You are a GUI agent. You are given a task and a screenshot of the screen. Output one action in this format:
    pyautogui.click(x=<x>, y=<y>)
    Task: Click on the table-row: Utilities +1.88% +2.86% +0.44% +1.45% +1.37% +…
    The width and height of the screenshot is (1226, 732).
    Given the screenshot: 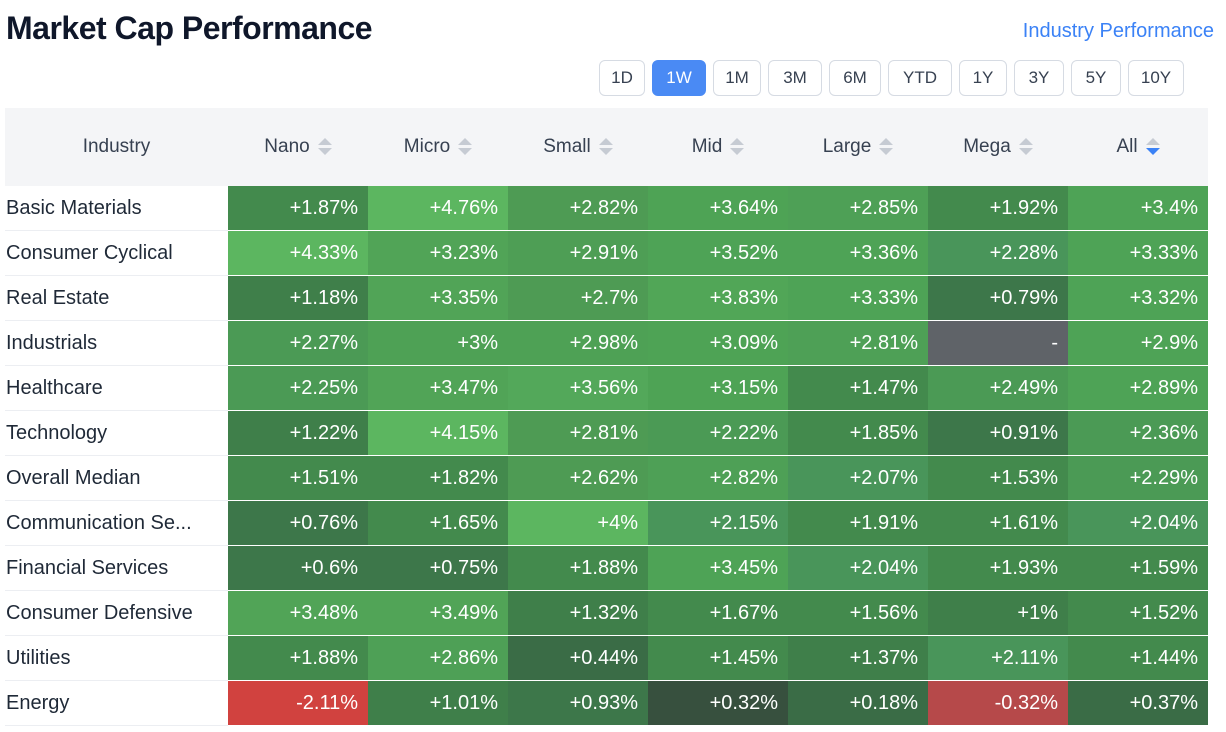 What is the action you would take?
    pyautogui.click(x=606, y=658)
    